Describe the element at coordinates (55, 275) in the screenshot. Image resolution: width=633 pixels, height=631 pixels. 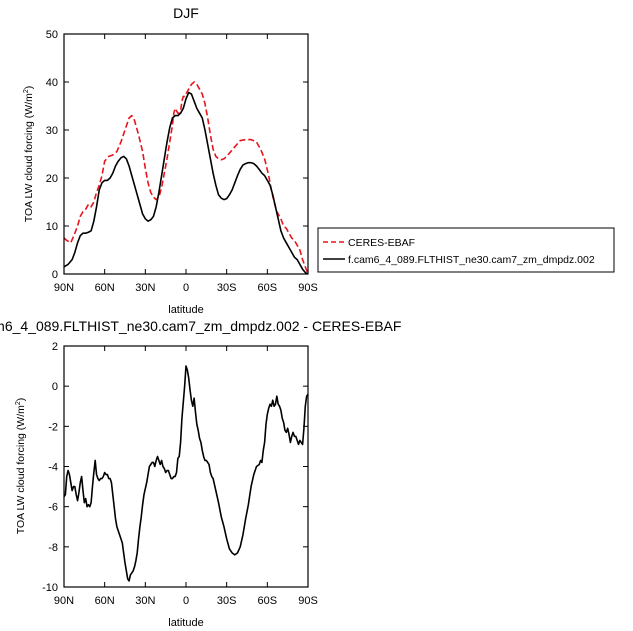
I see `top-y-tick-label: 0` at that location.